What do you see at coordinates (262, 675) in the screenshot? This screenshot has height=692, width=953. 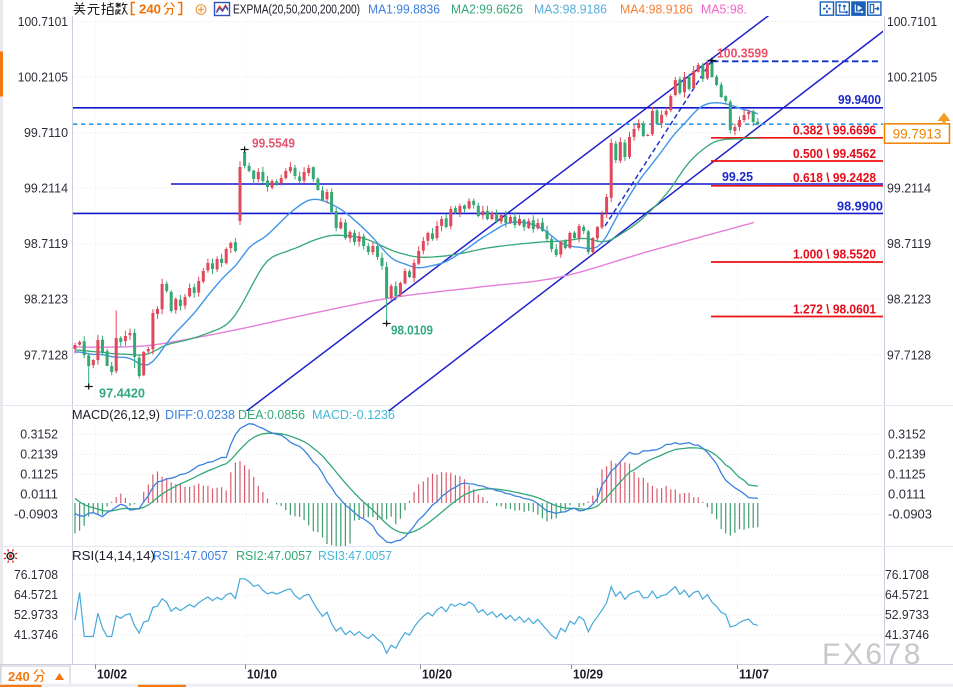 I see `svg-text: 10/10` at bounding box center [262, 675].